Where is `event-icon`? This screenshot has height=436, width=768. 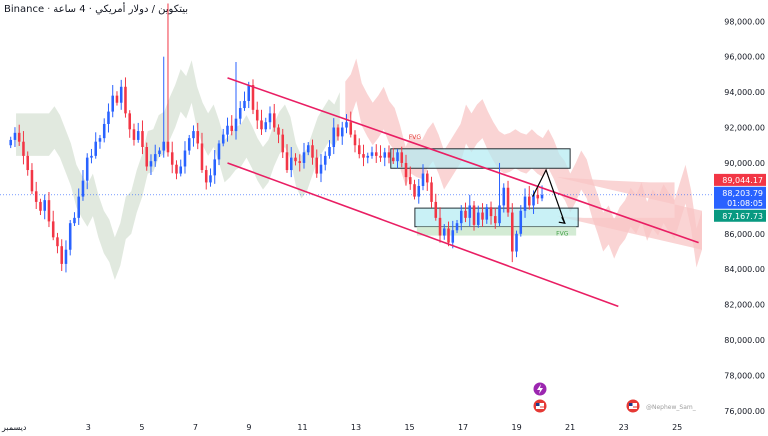
event-icon is located at coordinates (540, 389).